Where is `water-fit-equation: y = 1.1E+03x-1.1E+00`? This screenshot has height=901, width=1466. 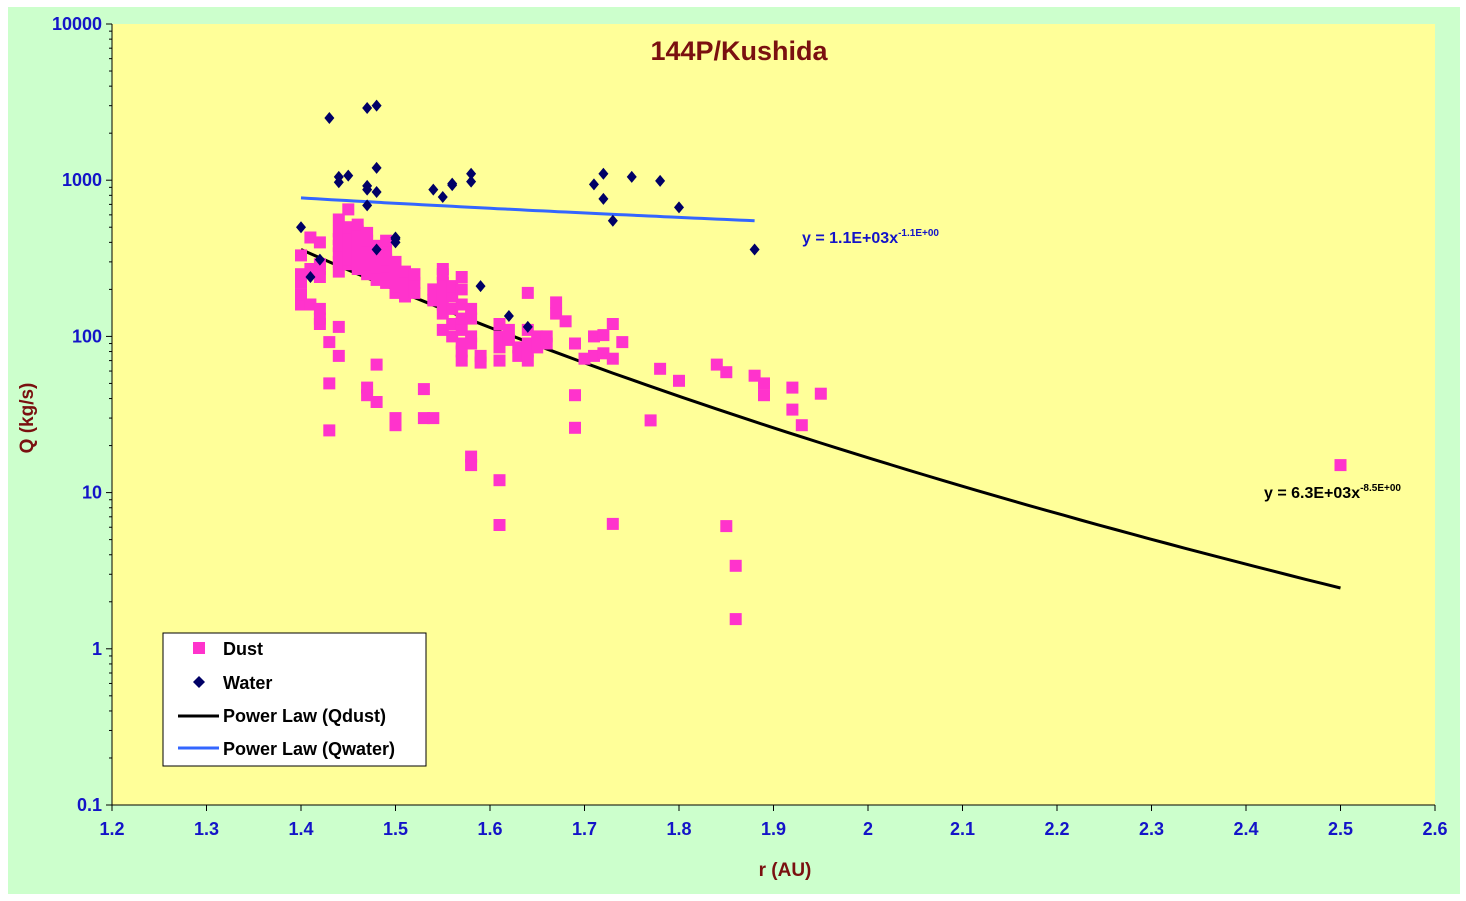 water-fit-equation: y = 1.1E+03x-1.1E+00 is located at coordinates (870, 237).